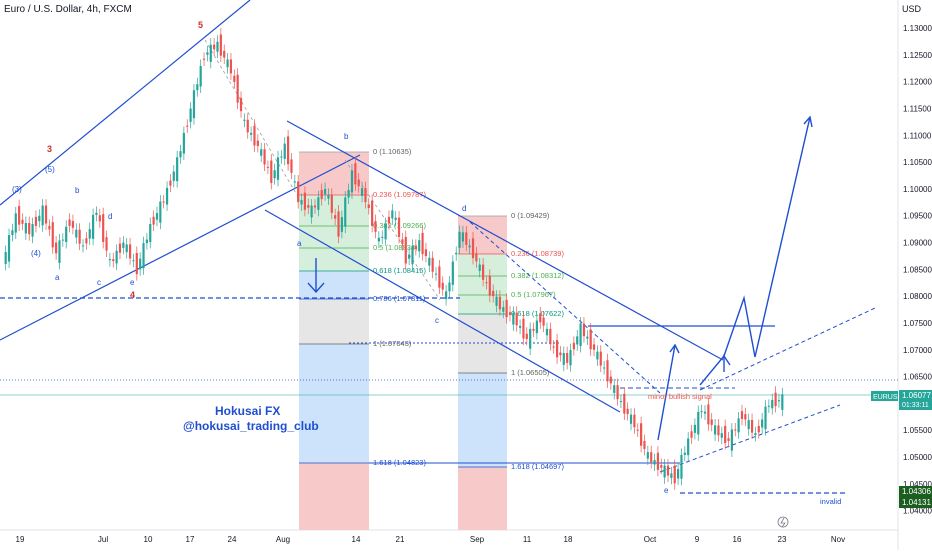  What do you see at coordinates (782, 539) in the screenshot?
I see `time-tick-label: 23` at bounding box center [782, 539].